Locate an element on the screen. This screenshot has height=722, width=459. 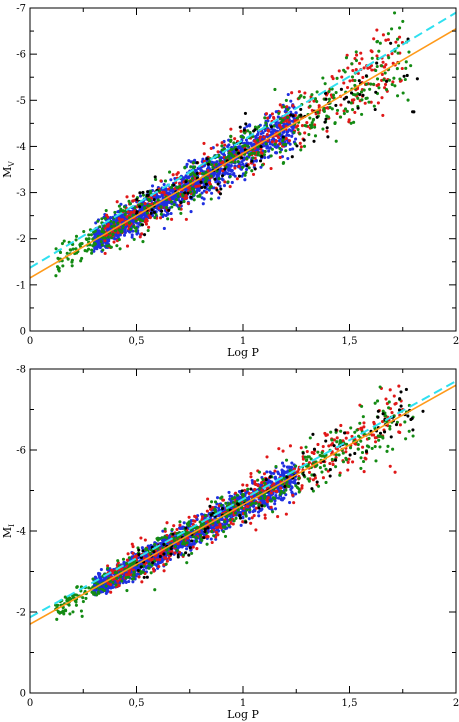
y-axis-label: MV is located at coordinates (8, 169).